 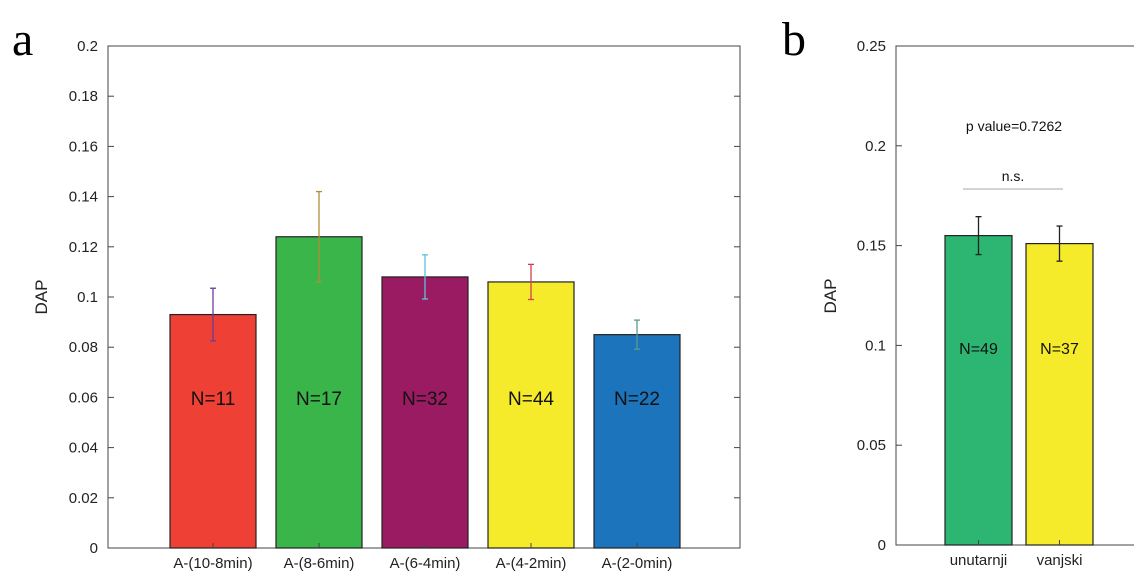 I want to click on panel-a-y-tick-label: 0.08, so click(x=83, y=347).